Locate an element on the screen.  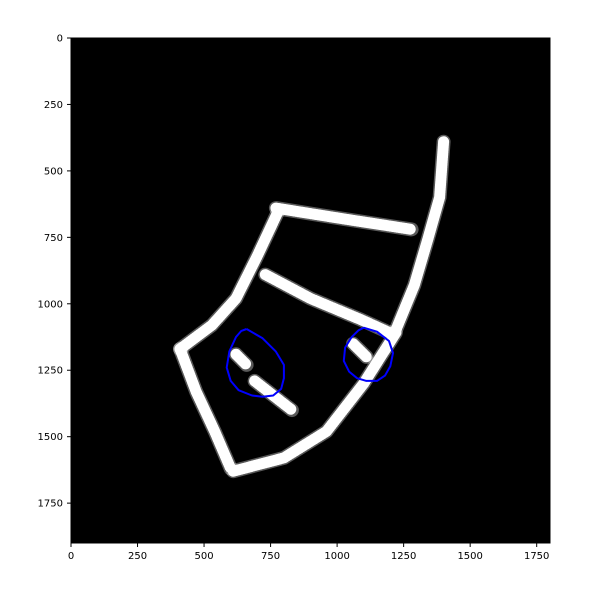
x-tick-label: 750 is located at coordinates (270, 556).